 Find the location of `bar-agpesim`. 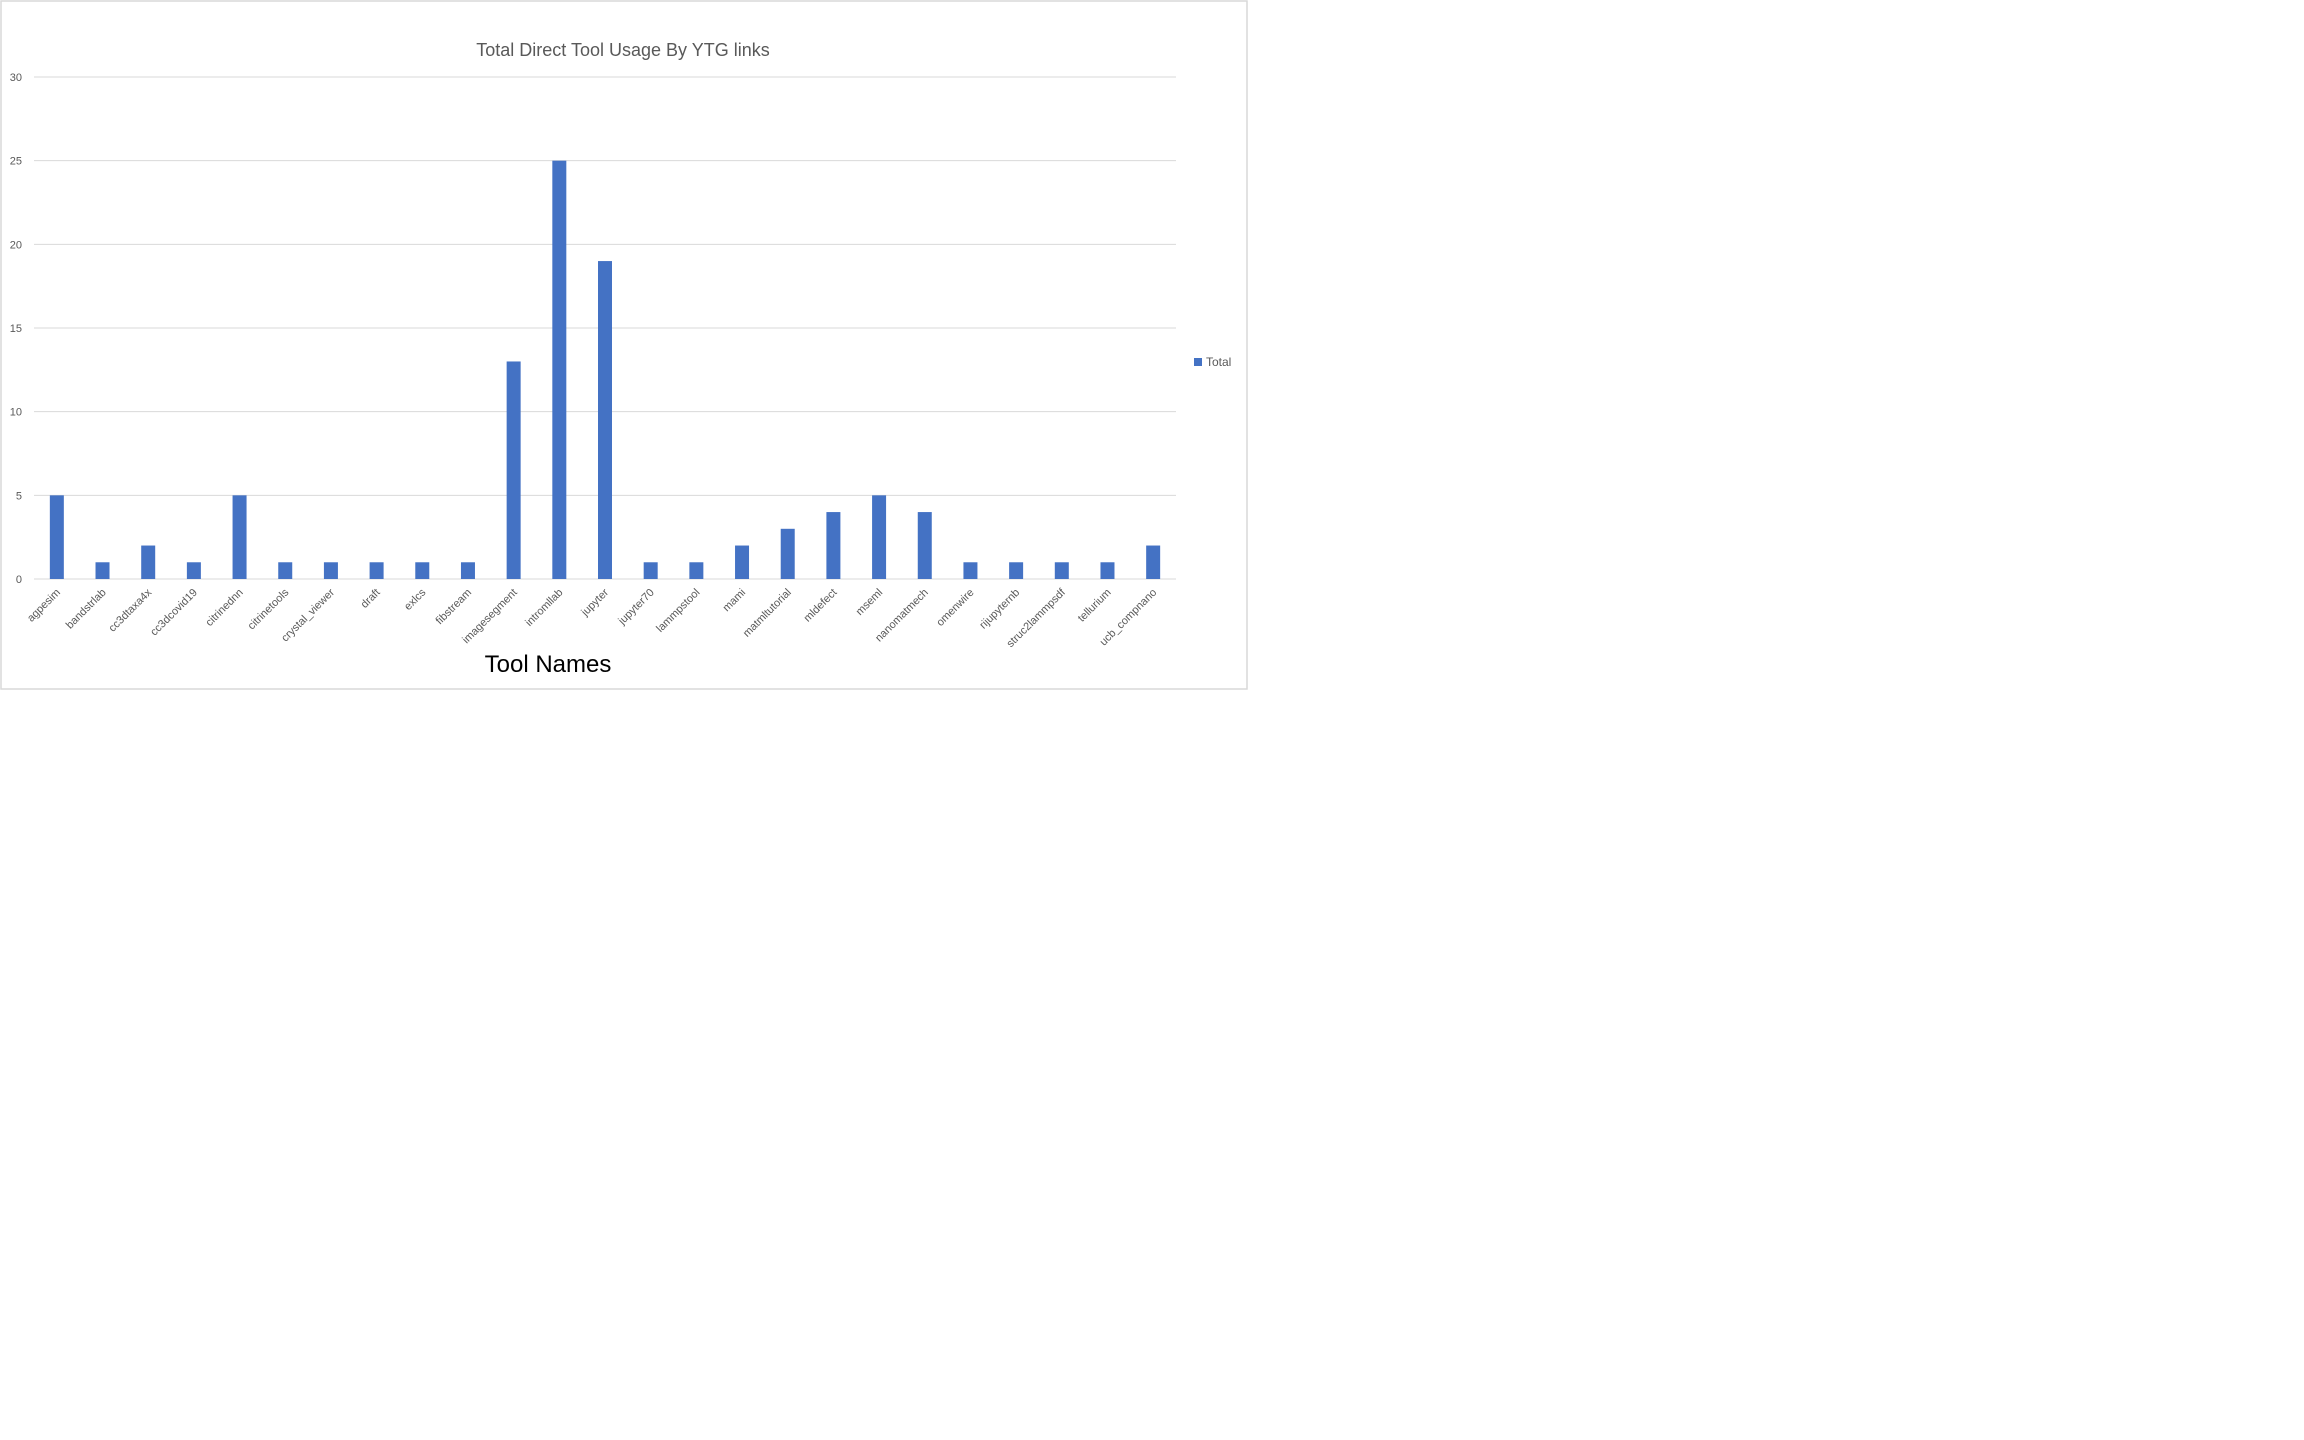

bar-agpesim is located at coordinates (56, 537).